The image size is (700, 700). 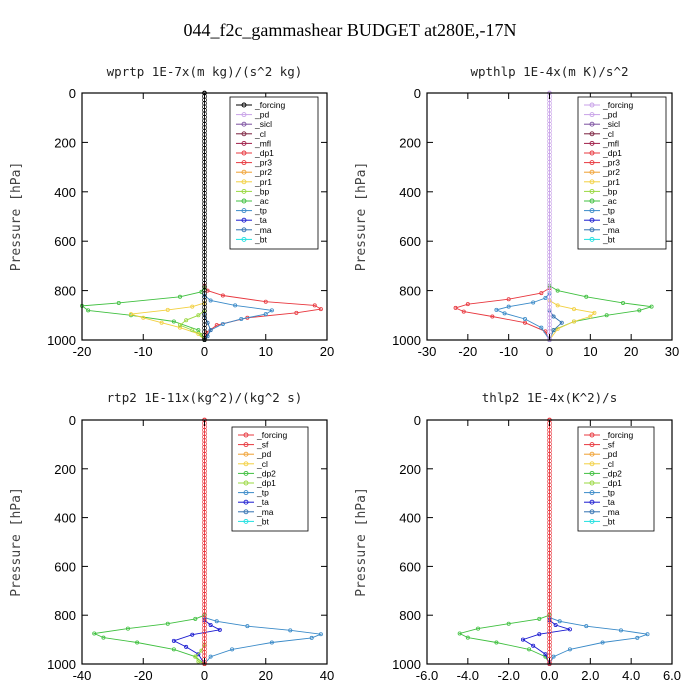 What do you see at coordinates (427, 351) in the screenshot?
I see `x-tick-label: -30` at bounding box center [427, 351].